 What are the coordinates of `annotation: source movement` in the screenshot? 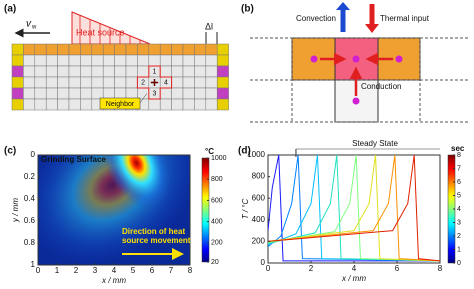 It's located at (156, 240).